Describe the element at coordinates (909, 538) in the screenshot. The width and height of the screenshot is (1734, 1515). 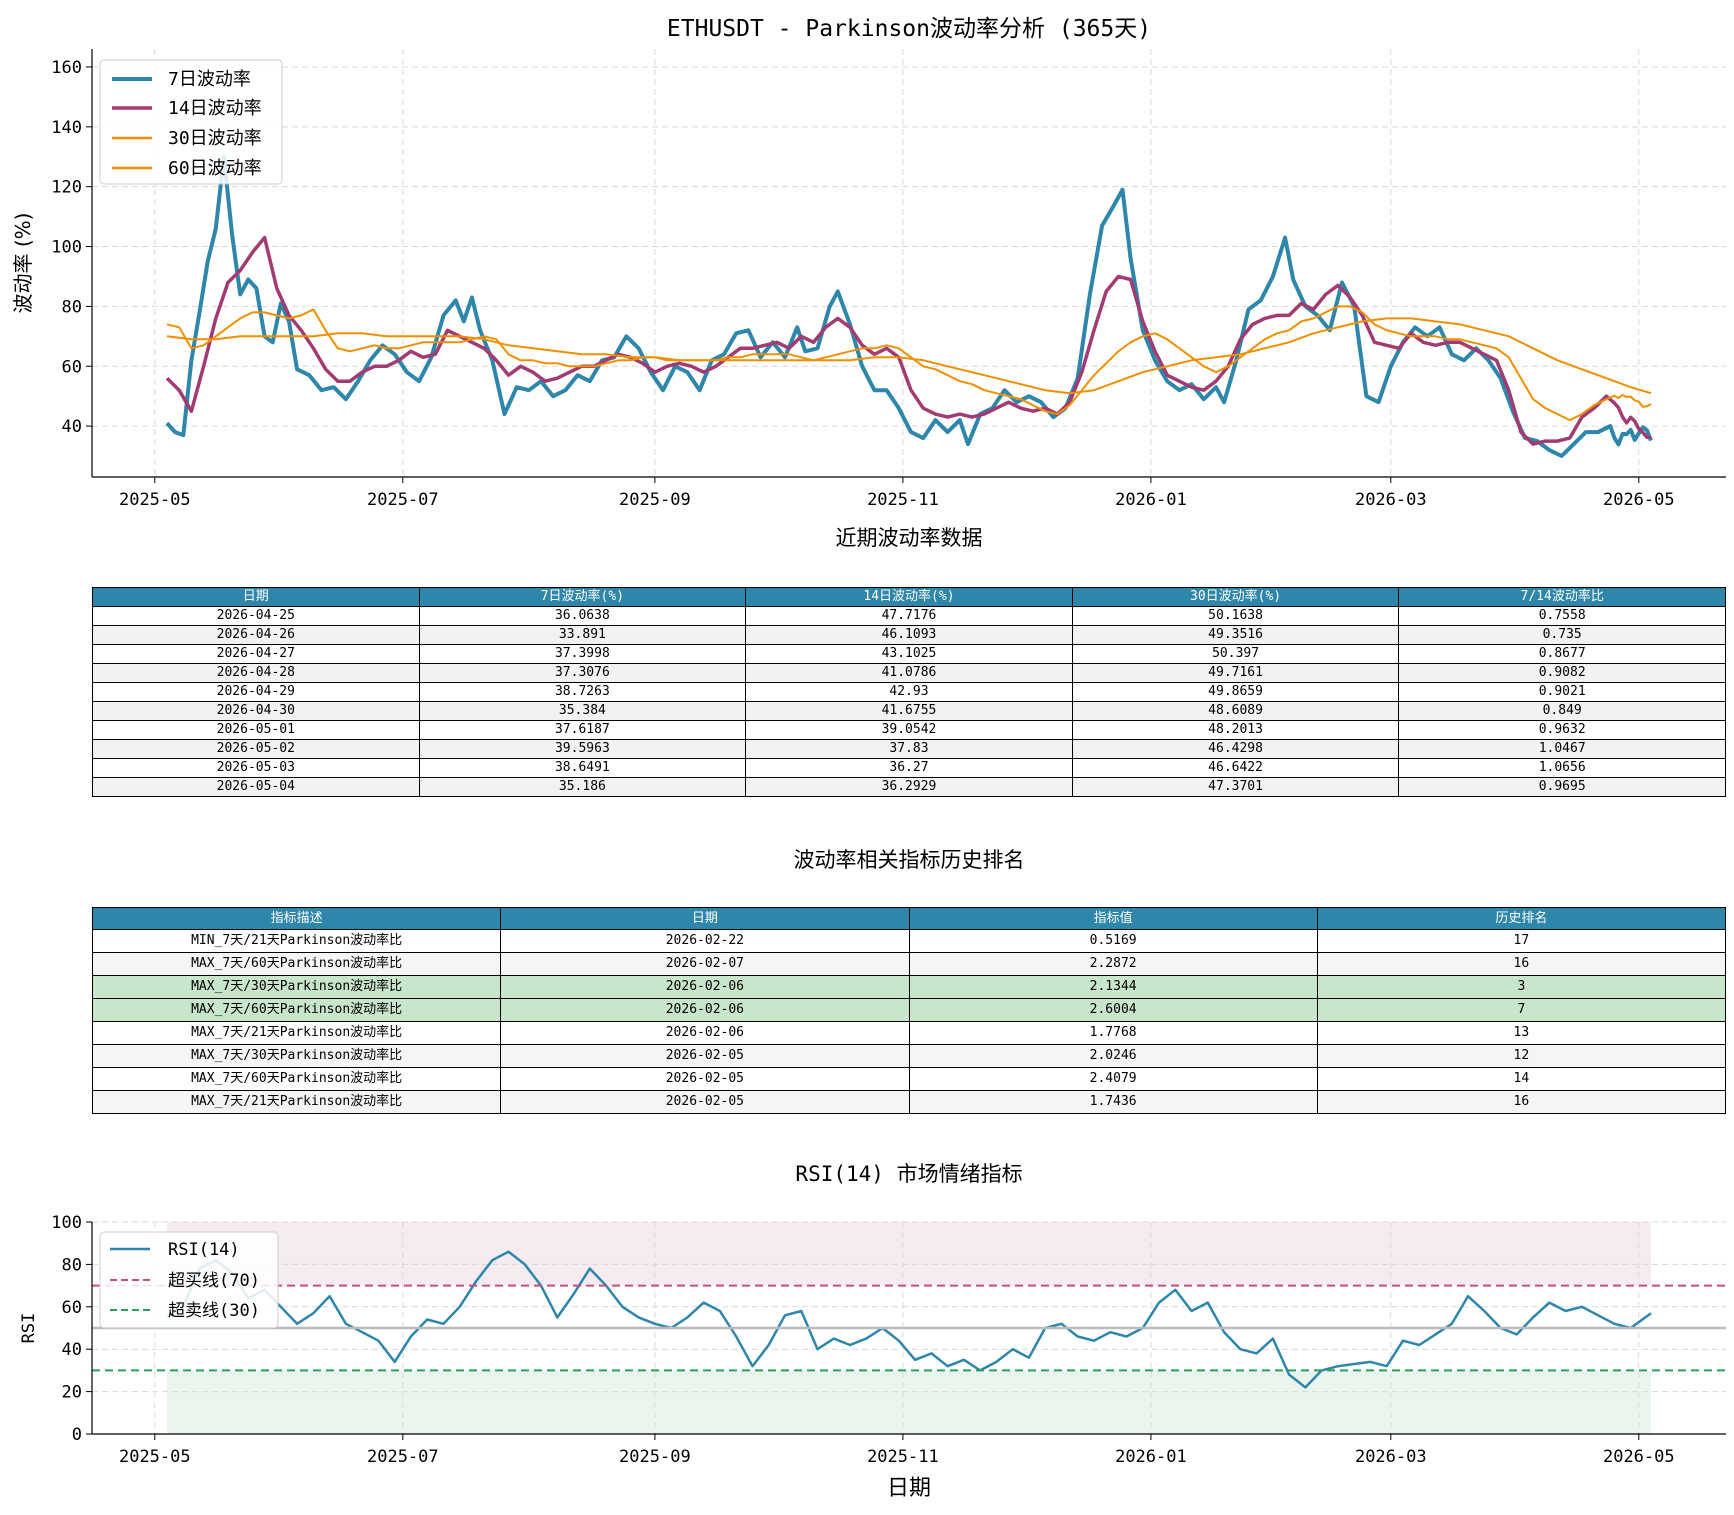
I see `table1-title: 近期波动率数据` at that location.